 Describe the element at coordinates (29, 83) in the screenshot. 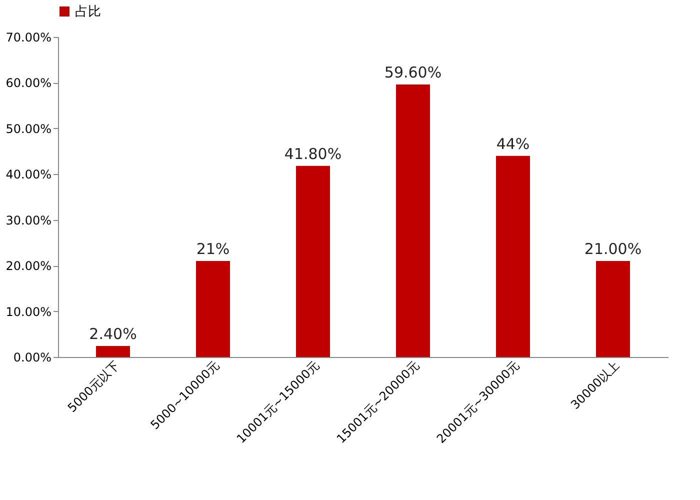

I see `y-tick-label: 60.00%` at that location.